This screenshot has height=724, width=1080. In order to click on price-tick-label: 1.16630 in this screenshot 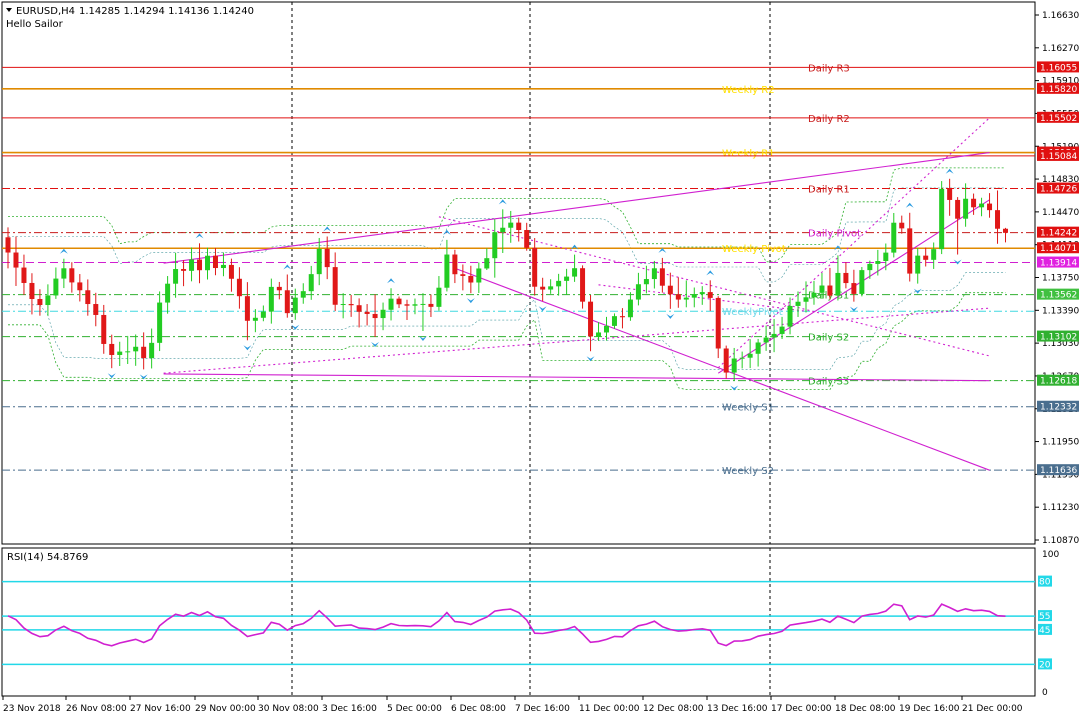, I will do `click(1060, 16)`.